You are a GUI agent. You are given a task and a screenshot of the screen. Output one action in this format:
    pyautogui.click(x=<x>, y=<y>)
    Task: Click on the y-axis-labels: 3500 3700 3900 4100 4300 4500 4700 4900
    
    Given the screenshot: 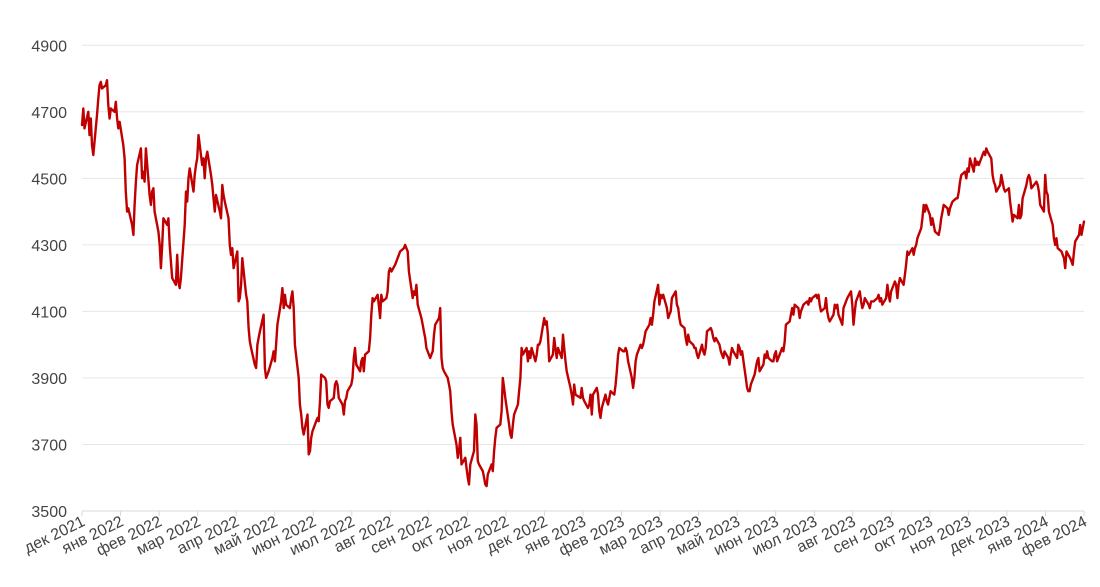 What is the action you would take?
    pyautogui.click(x=49, y=279)
    